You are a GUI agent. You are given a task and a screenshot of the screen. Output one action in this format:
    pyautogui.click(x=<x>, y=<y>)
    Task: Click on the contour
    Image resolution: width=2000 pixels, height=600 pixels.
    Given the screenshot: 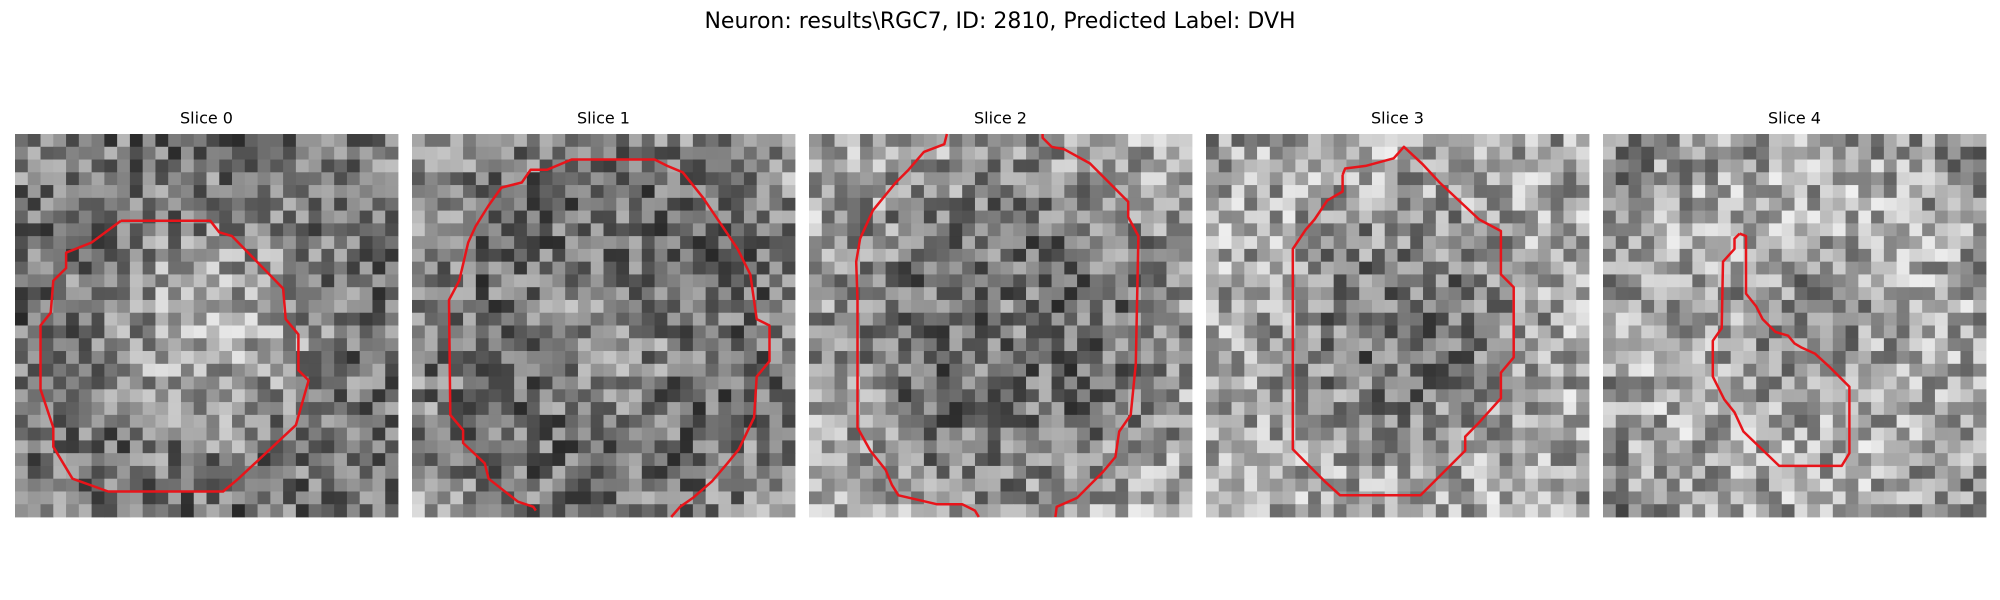 What is the action you would take?
    pyautogui.click(x=174, y=356)
    